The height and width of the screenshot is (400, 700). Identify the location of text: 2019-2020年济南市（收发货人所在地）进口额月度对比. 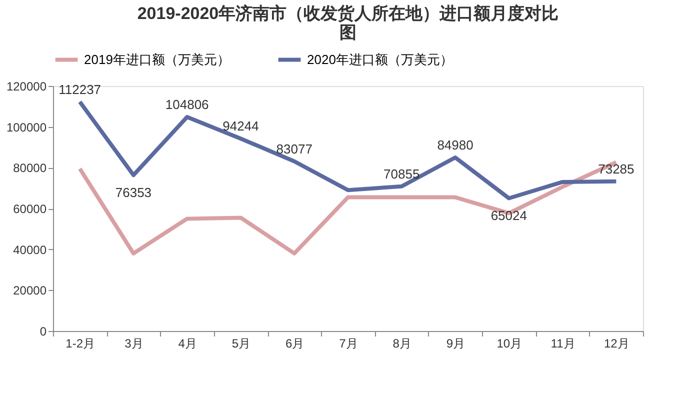
(348, 13).